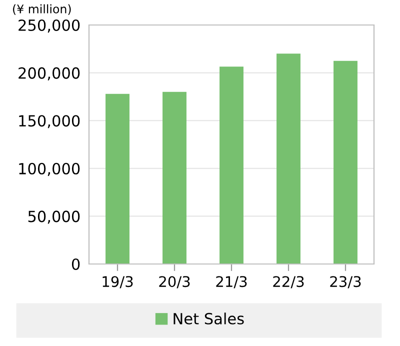 The height and width of the screenshot is (346, 400). Describe the element at coordinates (54, 217) in the screenshot. I see `y-tick-label: 50,000` at that location.